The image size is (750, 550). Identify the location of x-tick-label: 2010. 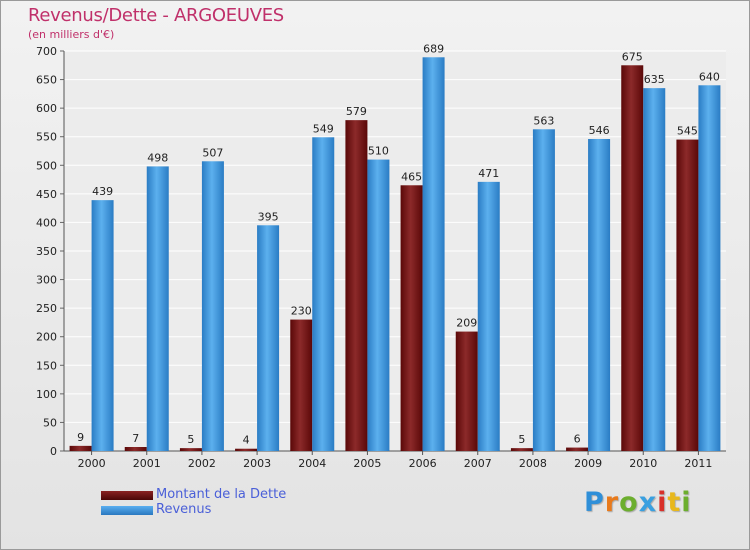
(643, 463).